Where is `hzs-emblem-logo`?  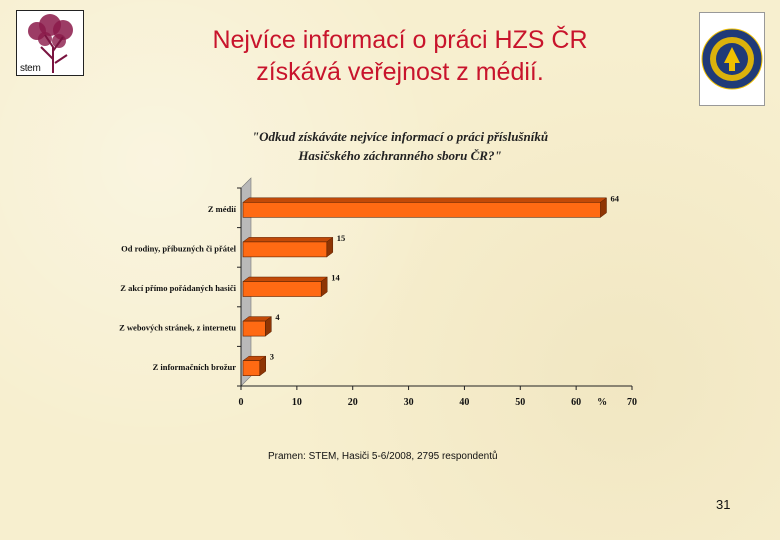
hzs-emblem-logo is located at coordinates (732, 59).